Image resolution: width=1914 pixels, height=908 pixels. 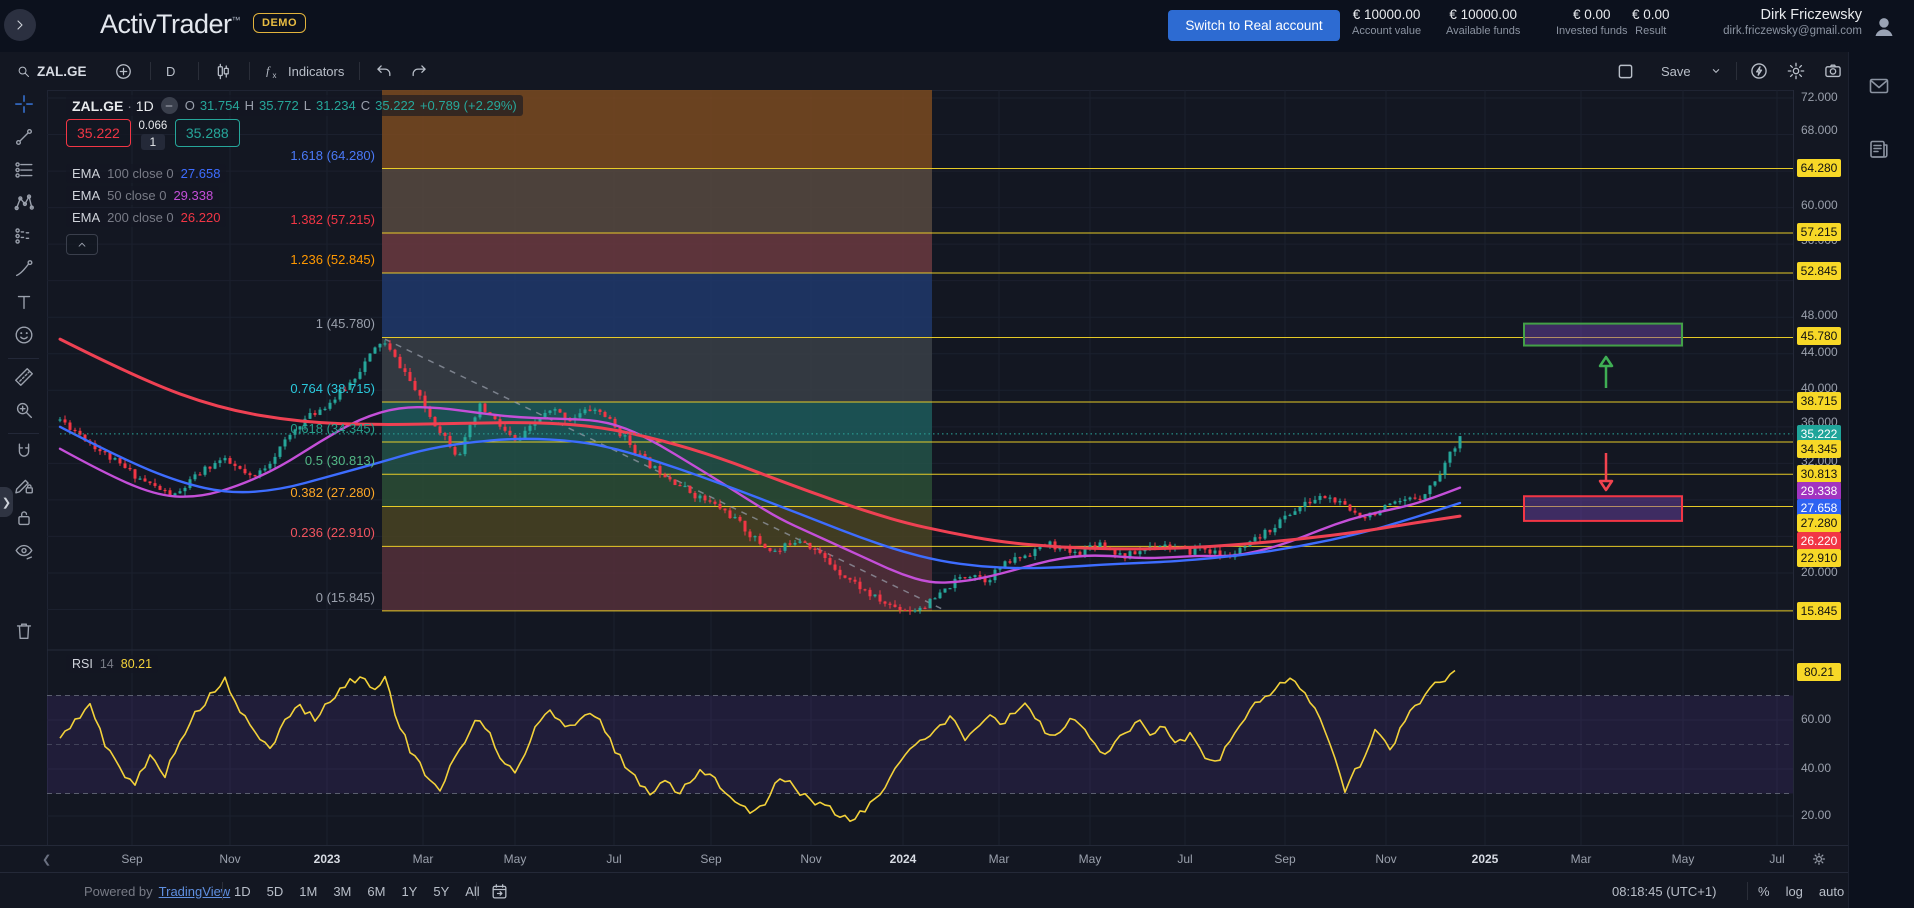 I want to click on ruler-tool, so click(x=23, y=379).